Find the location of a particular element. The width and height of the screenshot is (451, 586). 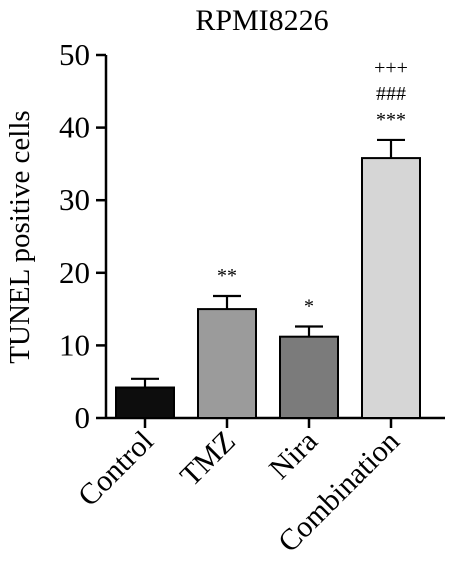

y-axis-label: TUNEL positive cells is located at coordinates (20, 236).